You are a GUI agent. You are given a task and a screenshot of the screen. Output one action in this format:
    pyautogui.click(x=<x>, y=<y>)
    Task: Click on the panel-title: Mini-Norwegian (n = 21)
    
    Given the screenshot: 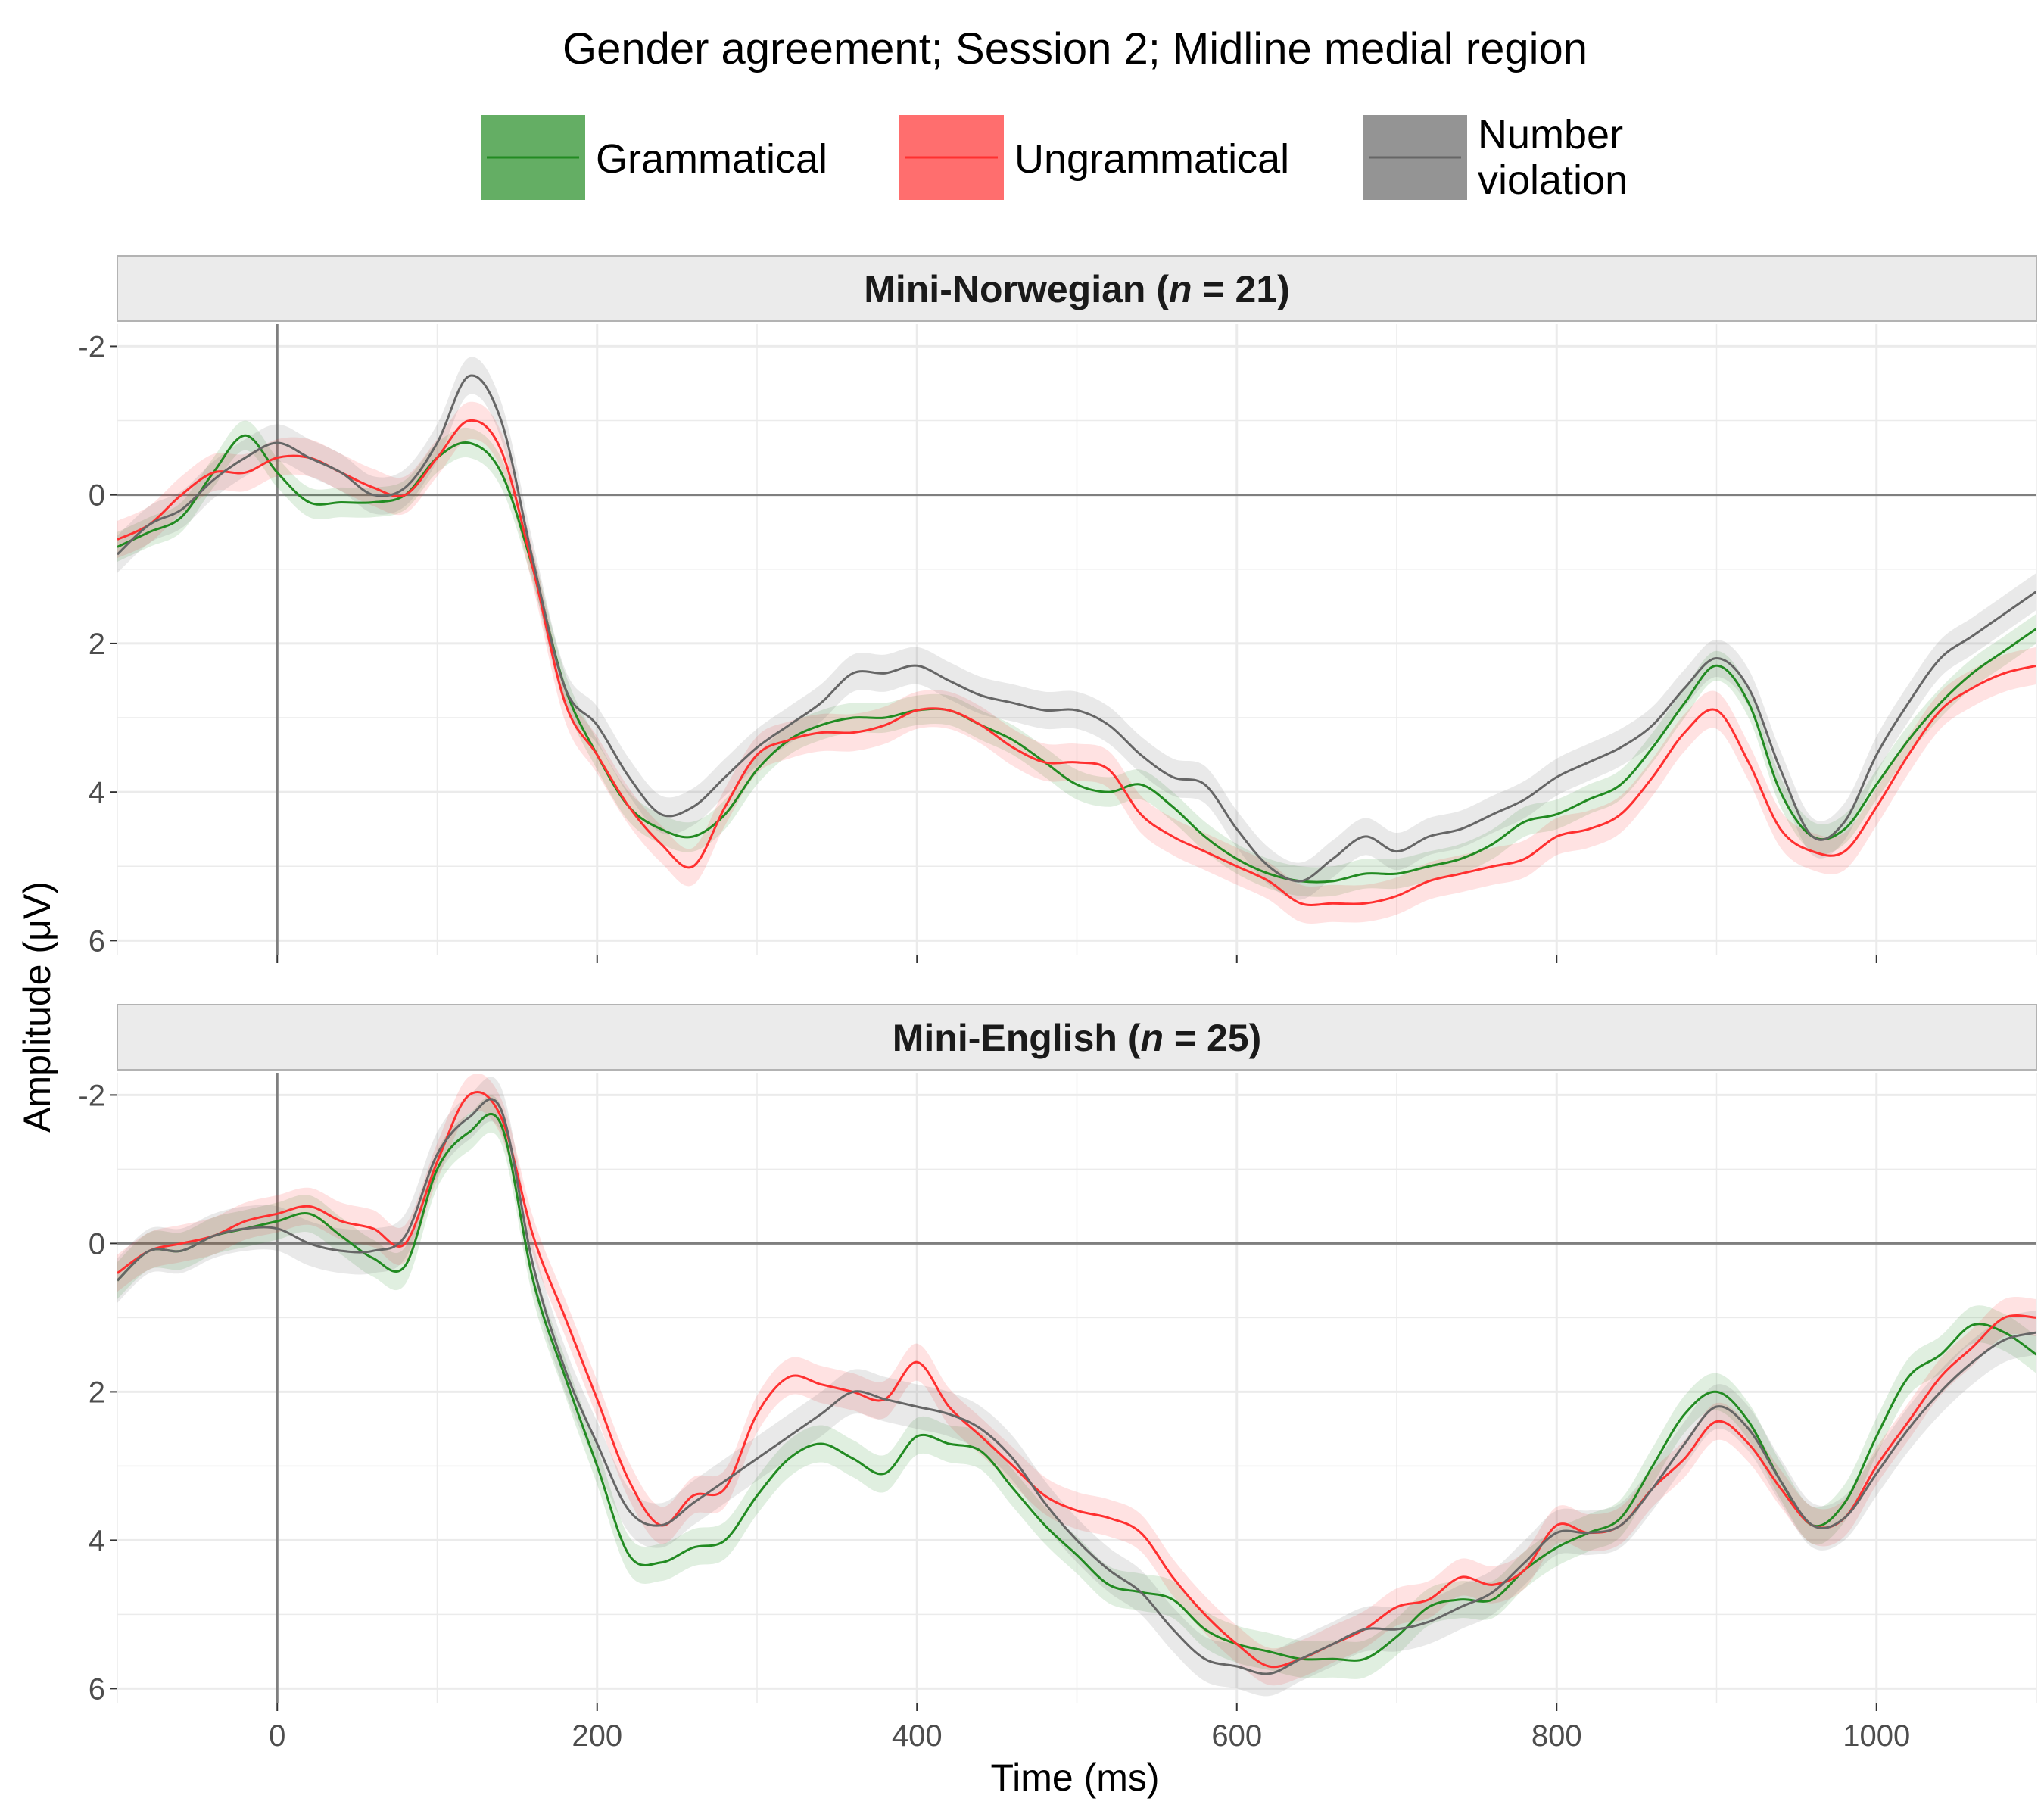 What is the action you would take?
    pyautogui.click(x=1077, y=289)
    